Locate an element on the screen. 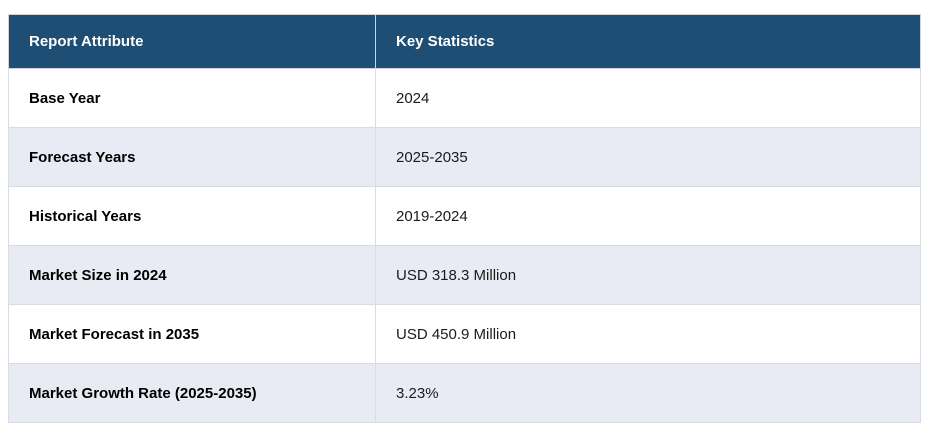 The image size is (931, 431). table-row-market-size: Market Size in 2024 USD 318.3 Million is located at coordinates (464, 275).